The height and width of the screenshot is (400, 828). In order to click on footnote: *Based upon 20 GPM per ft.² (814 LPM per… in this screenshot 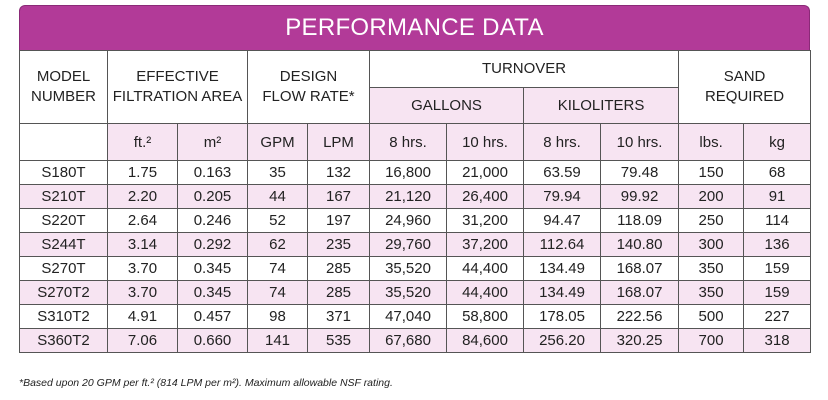, I will do `click(206, 383)`.